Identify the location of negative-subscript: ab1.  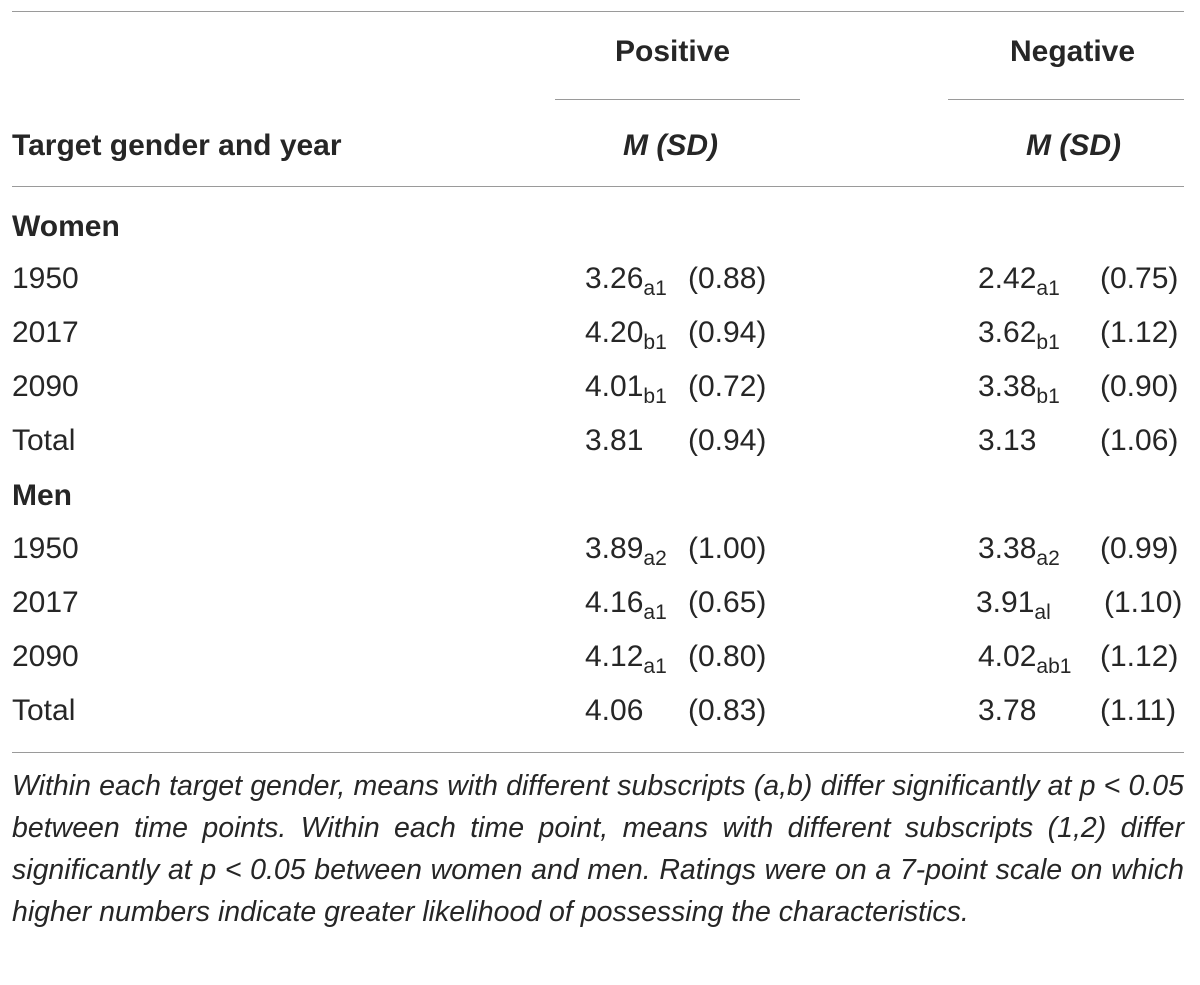
(1054, 666).